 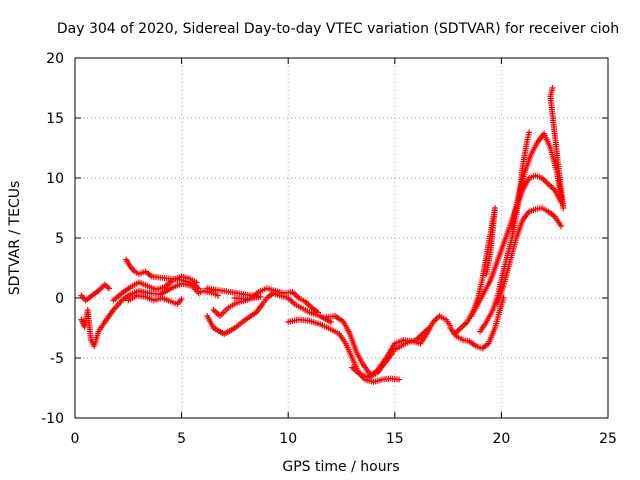 I want to click on x-tick-label: 10, so click(x=288, y=439).